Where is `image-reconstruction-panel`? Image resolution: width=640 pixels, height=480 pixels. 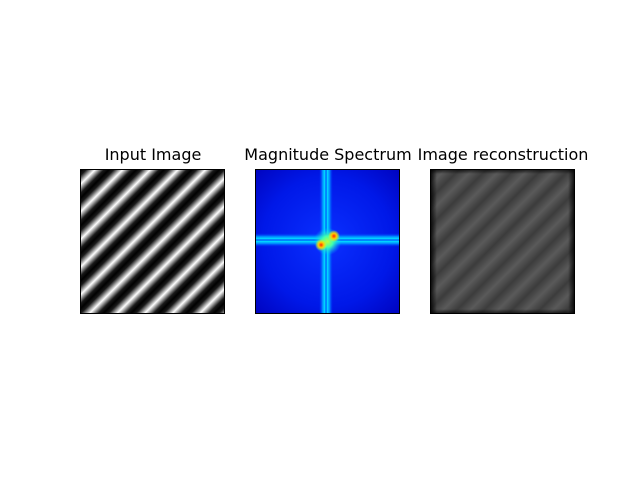 image-reconstruction-panel is located at coordinates (502, 241).